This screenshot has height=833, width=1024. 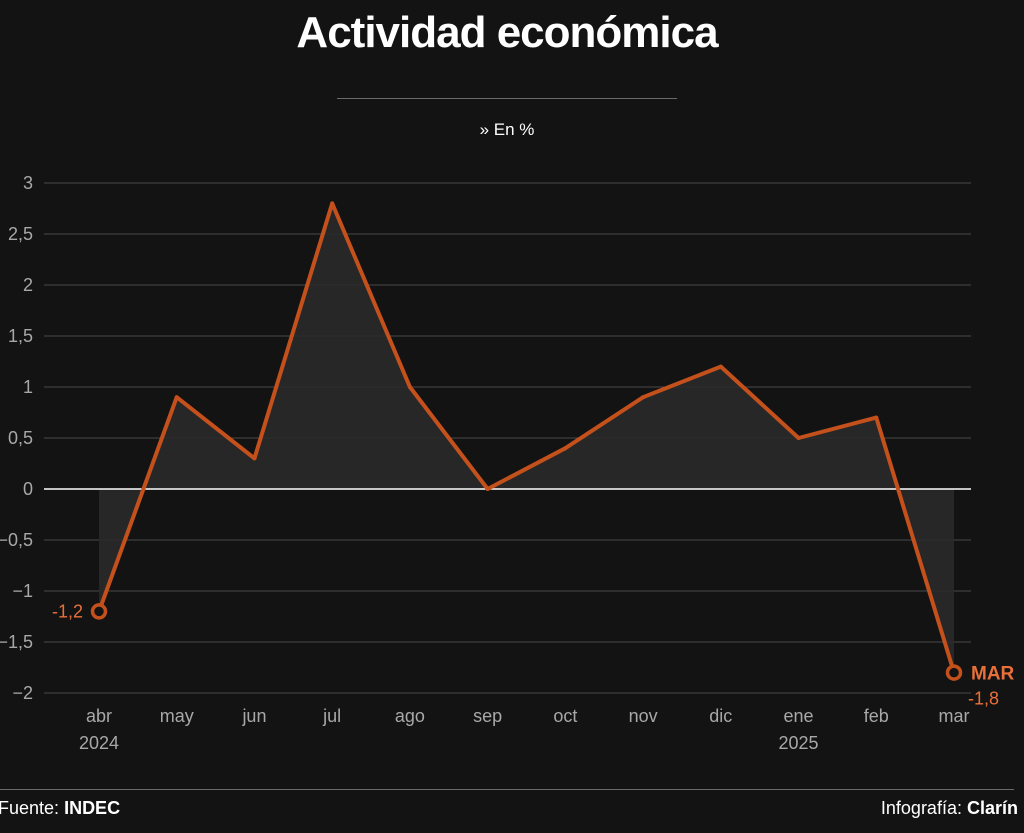 I want to click on x-tick-label: feb, so click(x=876, y=716).